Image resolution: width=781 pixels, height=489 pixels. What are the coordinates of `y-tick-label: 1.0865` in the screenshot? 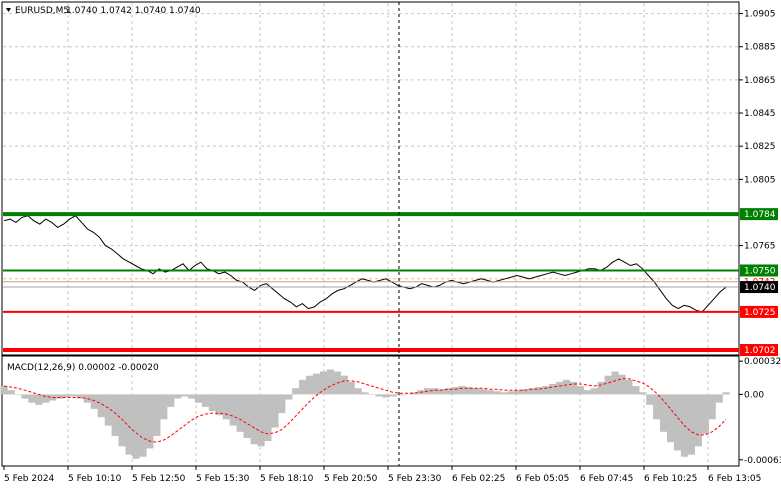 It's located at (760, 81).